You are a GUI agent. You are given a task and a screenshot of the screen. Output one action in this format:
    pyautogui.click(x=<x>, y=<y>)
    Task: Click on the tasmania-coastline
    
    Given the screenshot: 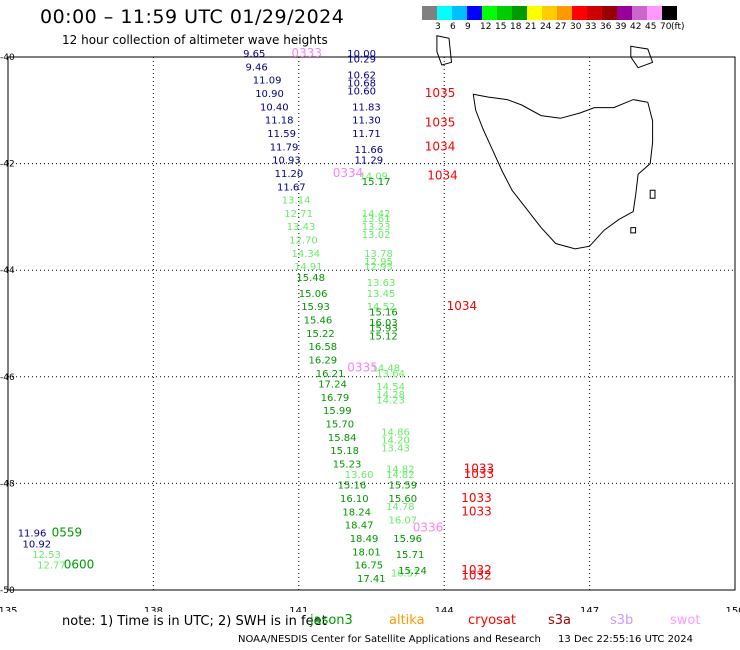 What is the action you would take?
    pyautogui.click(x=563, y=171)
    